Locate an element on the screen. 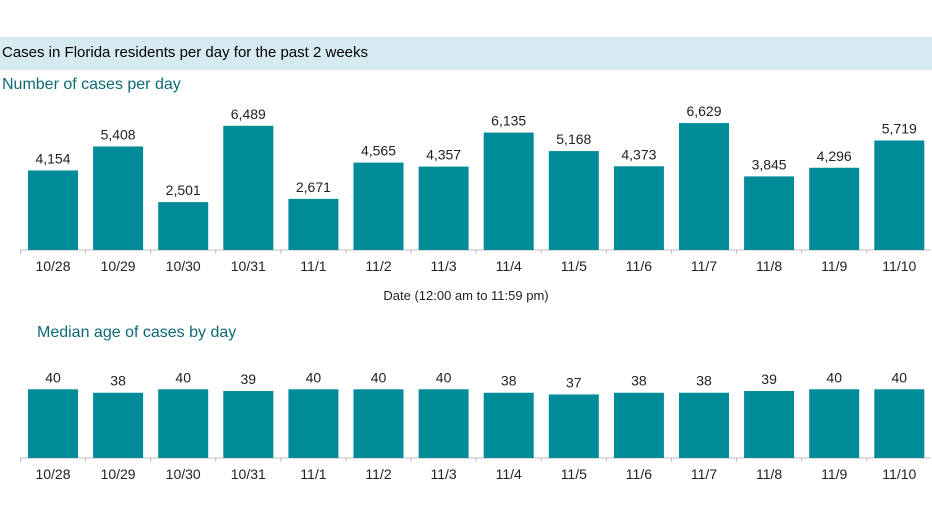 The width and height of the screenshot is (932, 524). cases-value-label: 5,408 is located at coordinates (118, 134).